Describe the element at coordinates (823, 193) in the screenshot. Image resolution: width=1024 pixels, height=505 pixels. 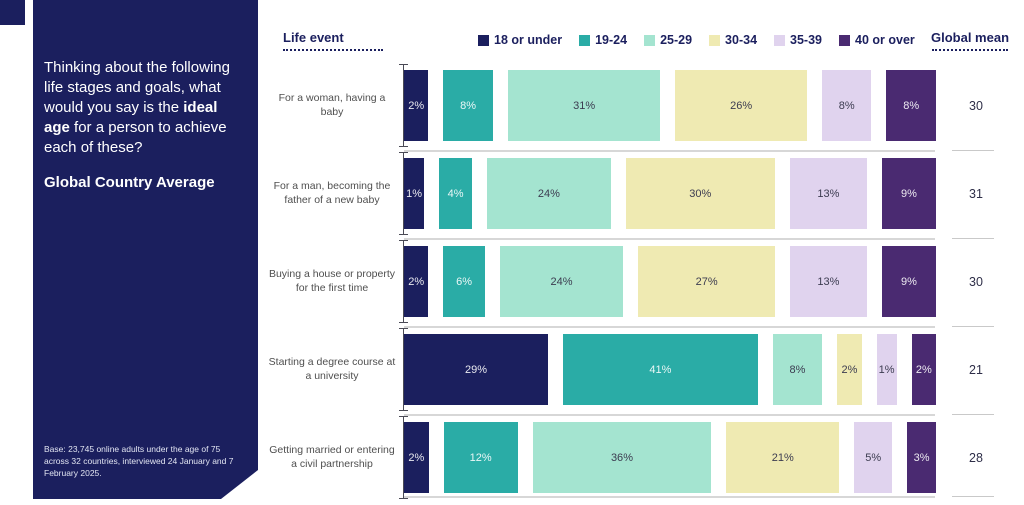
I see `segment-value: 13` at that location.